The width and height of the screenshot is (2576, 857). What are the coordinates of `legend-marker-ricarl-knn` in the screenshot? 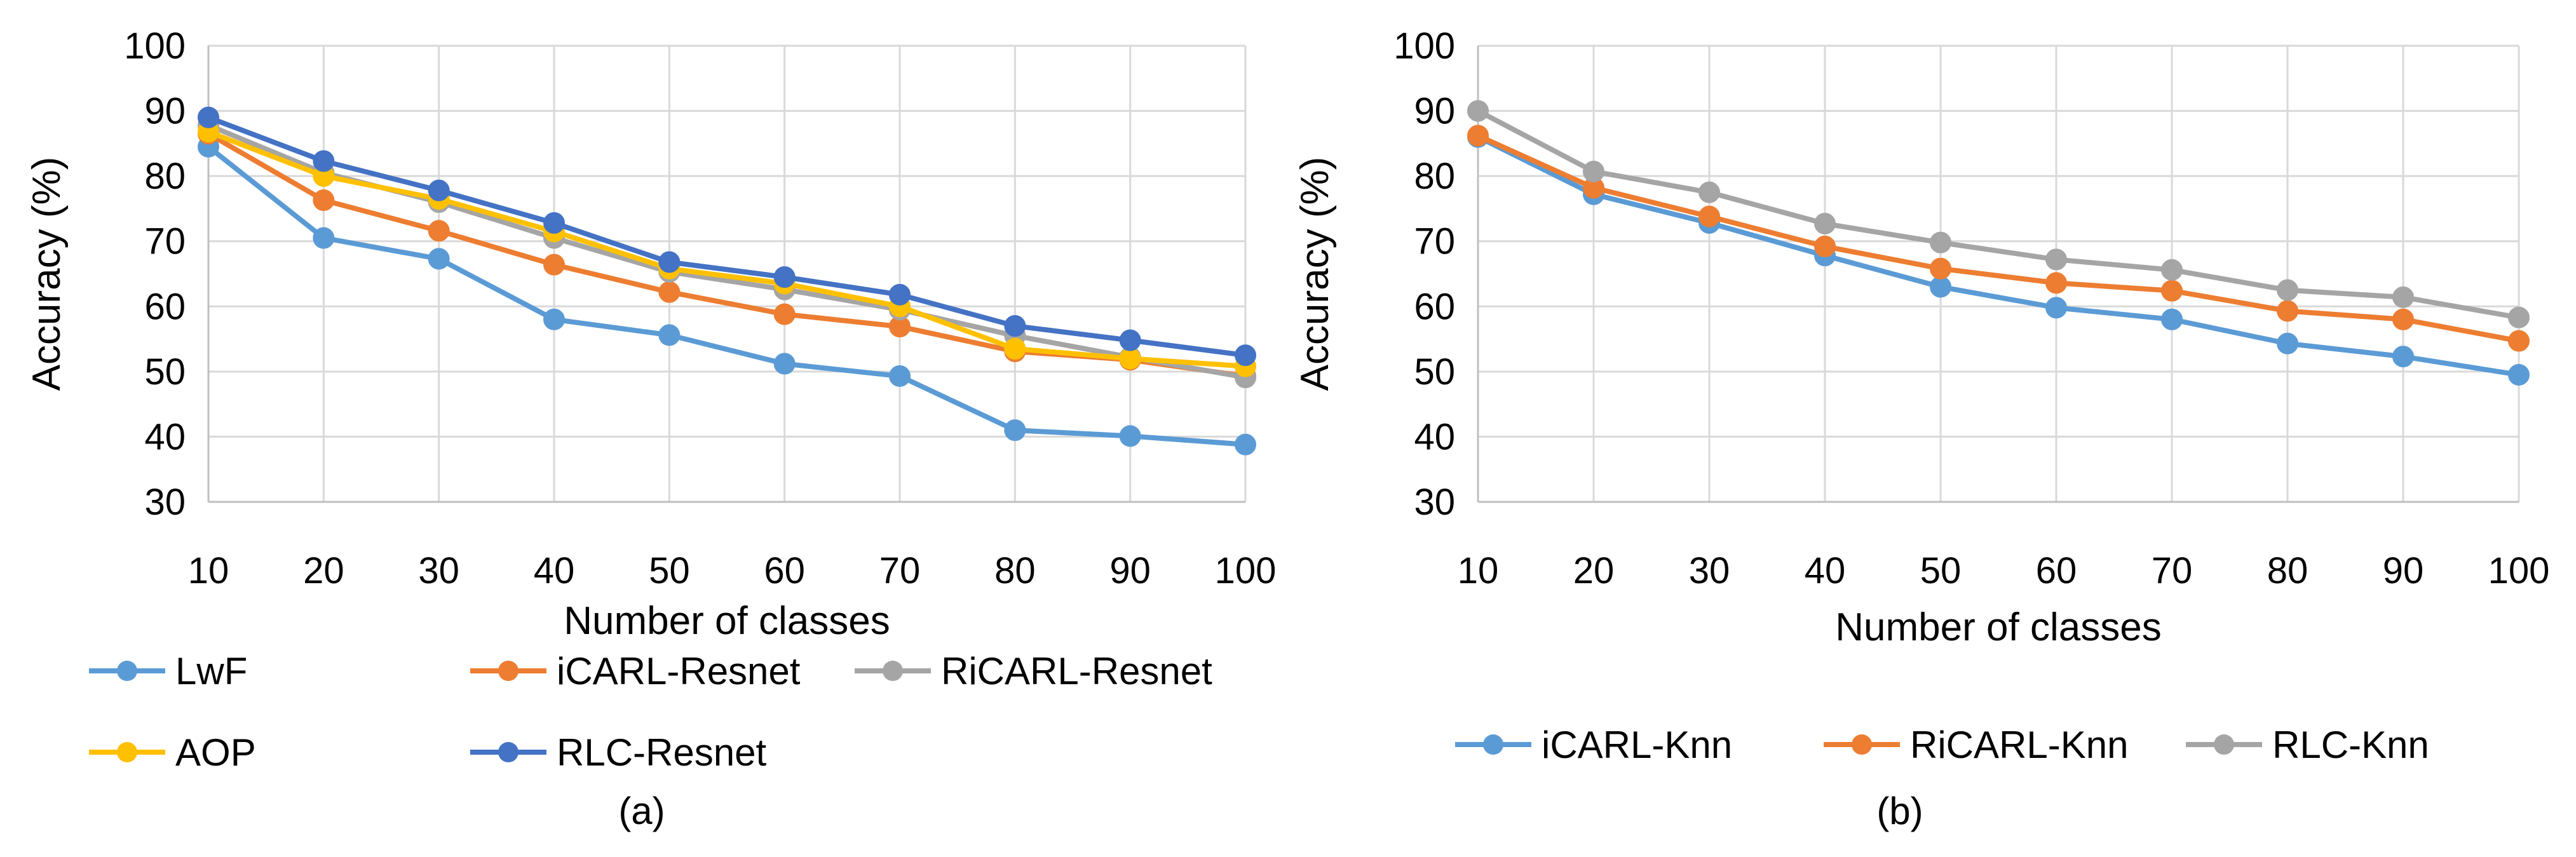 It's located at (1862, 744).